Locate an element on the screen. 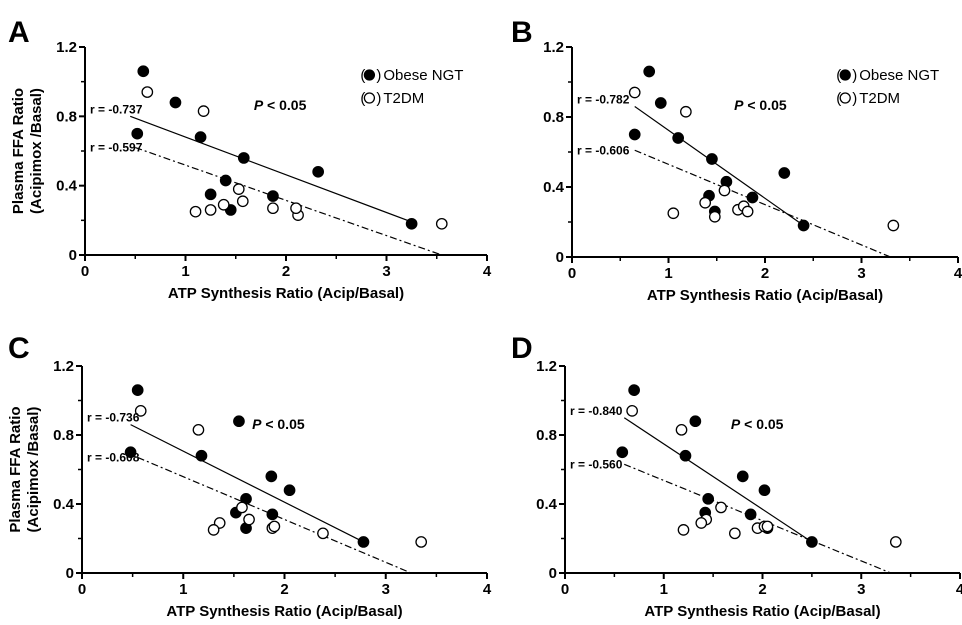  panel-letter: B is located at coordinates (522, 32).